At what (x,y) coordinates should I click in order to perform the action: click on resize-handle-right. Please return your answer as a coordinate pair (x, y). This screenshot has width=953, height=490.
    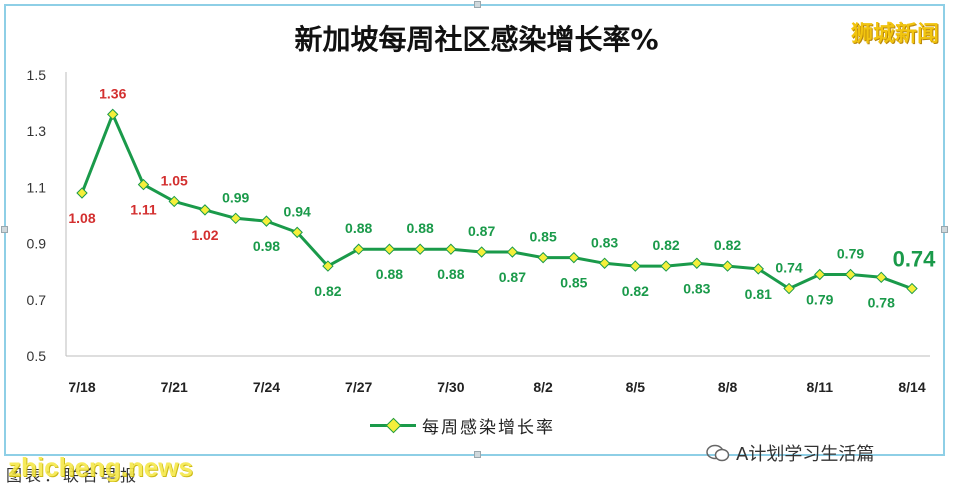
    Looking at the image, I should click on (944, 229).